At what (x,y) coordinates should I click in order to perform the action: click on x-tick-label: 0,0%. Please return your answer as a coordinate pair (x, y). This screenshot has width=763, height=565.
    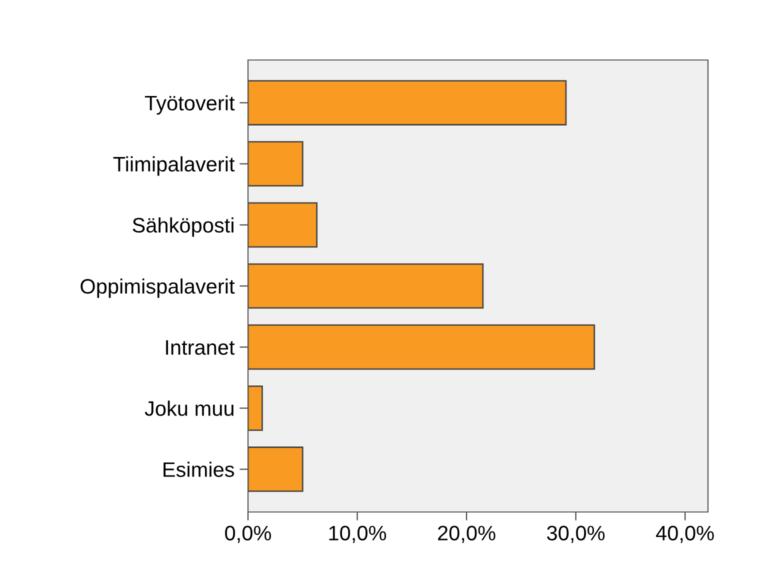
    Looking at the image, I should click on (248, 534).